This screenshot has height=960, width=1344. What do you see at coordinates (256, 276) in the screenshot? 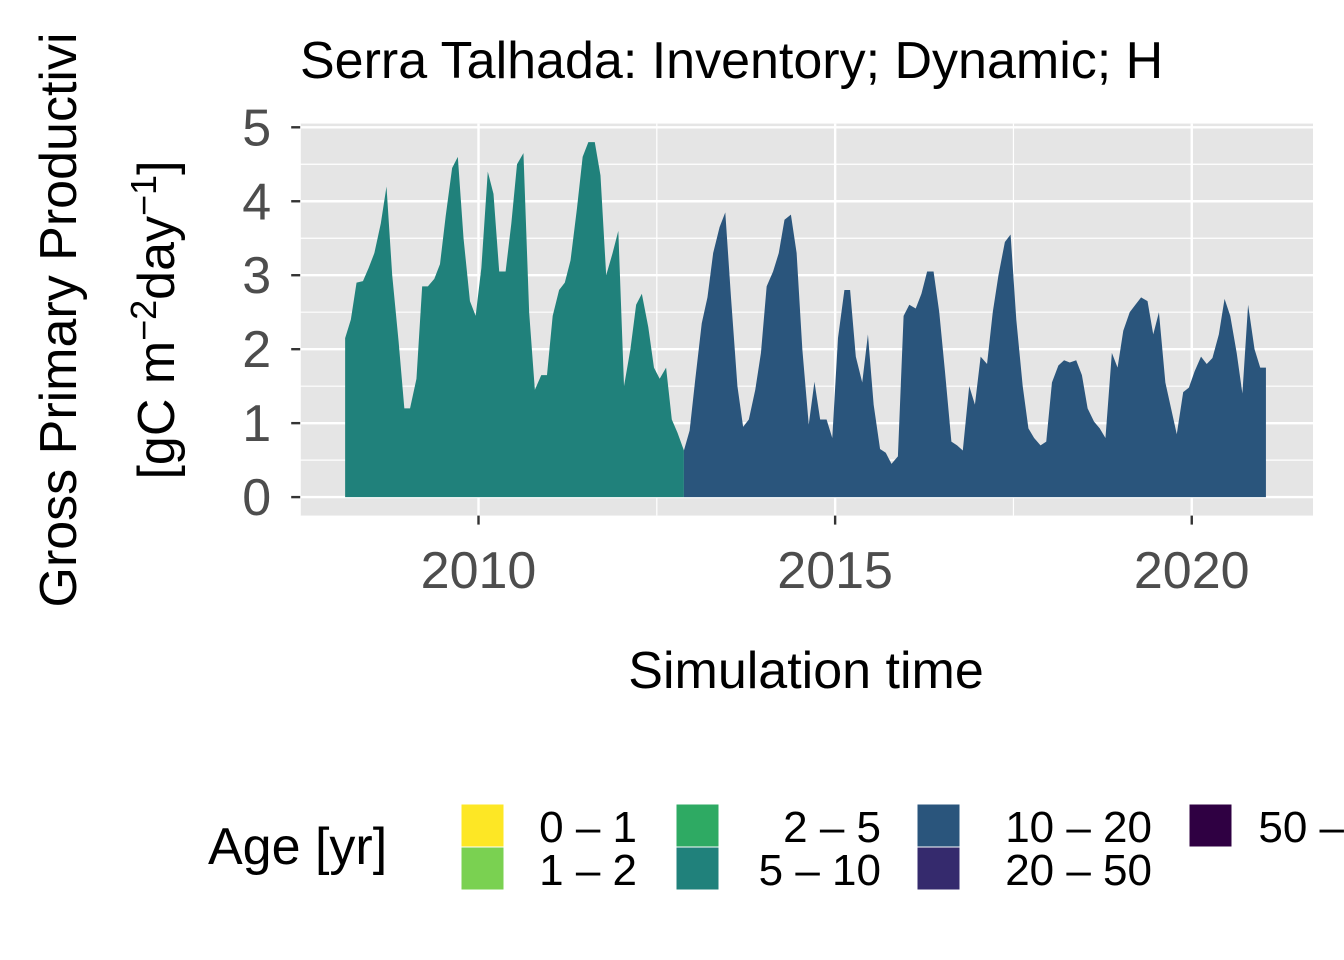
I see `y-tick-label: 3` at bounding box center [256, 276].